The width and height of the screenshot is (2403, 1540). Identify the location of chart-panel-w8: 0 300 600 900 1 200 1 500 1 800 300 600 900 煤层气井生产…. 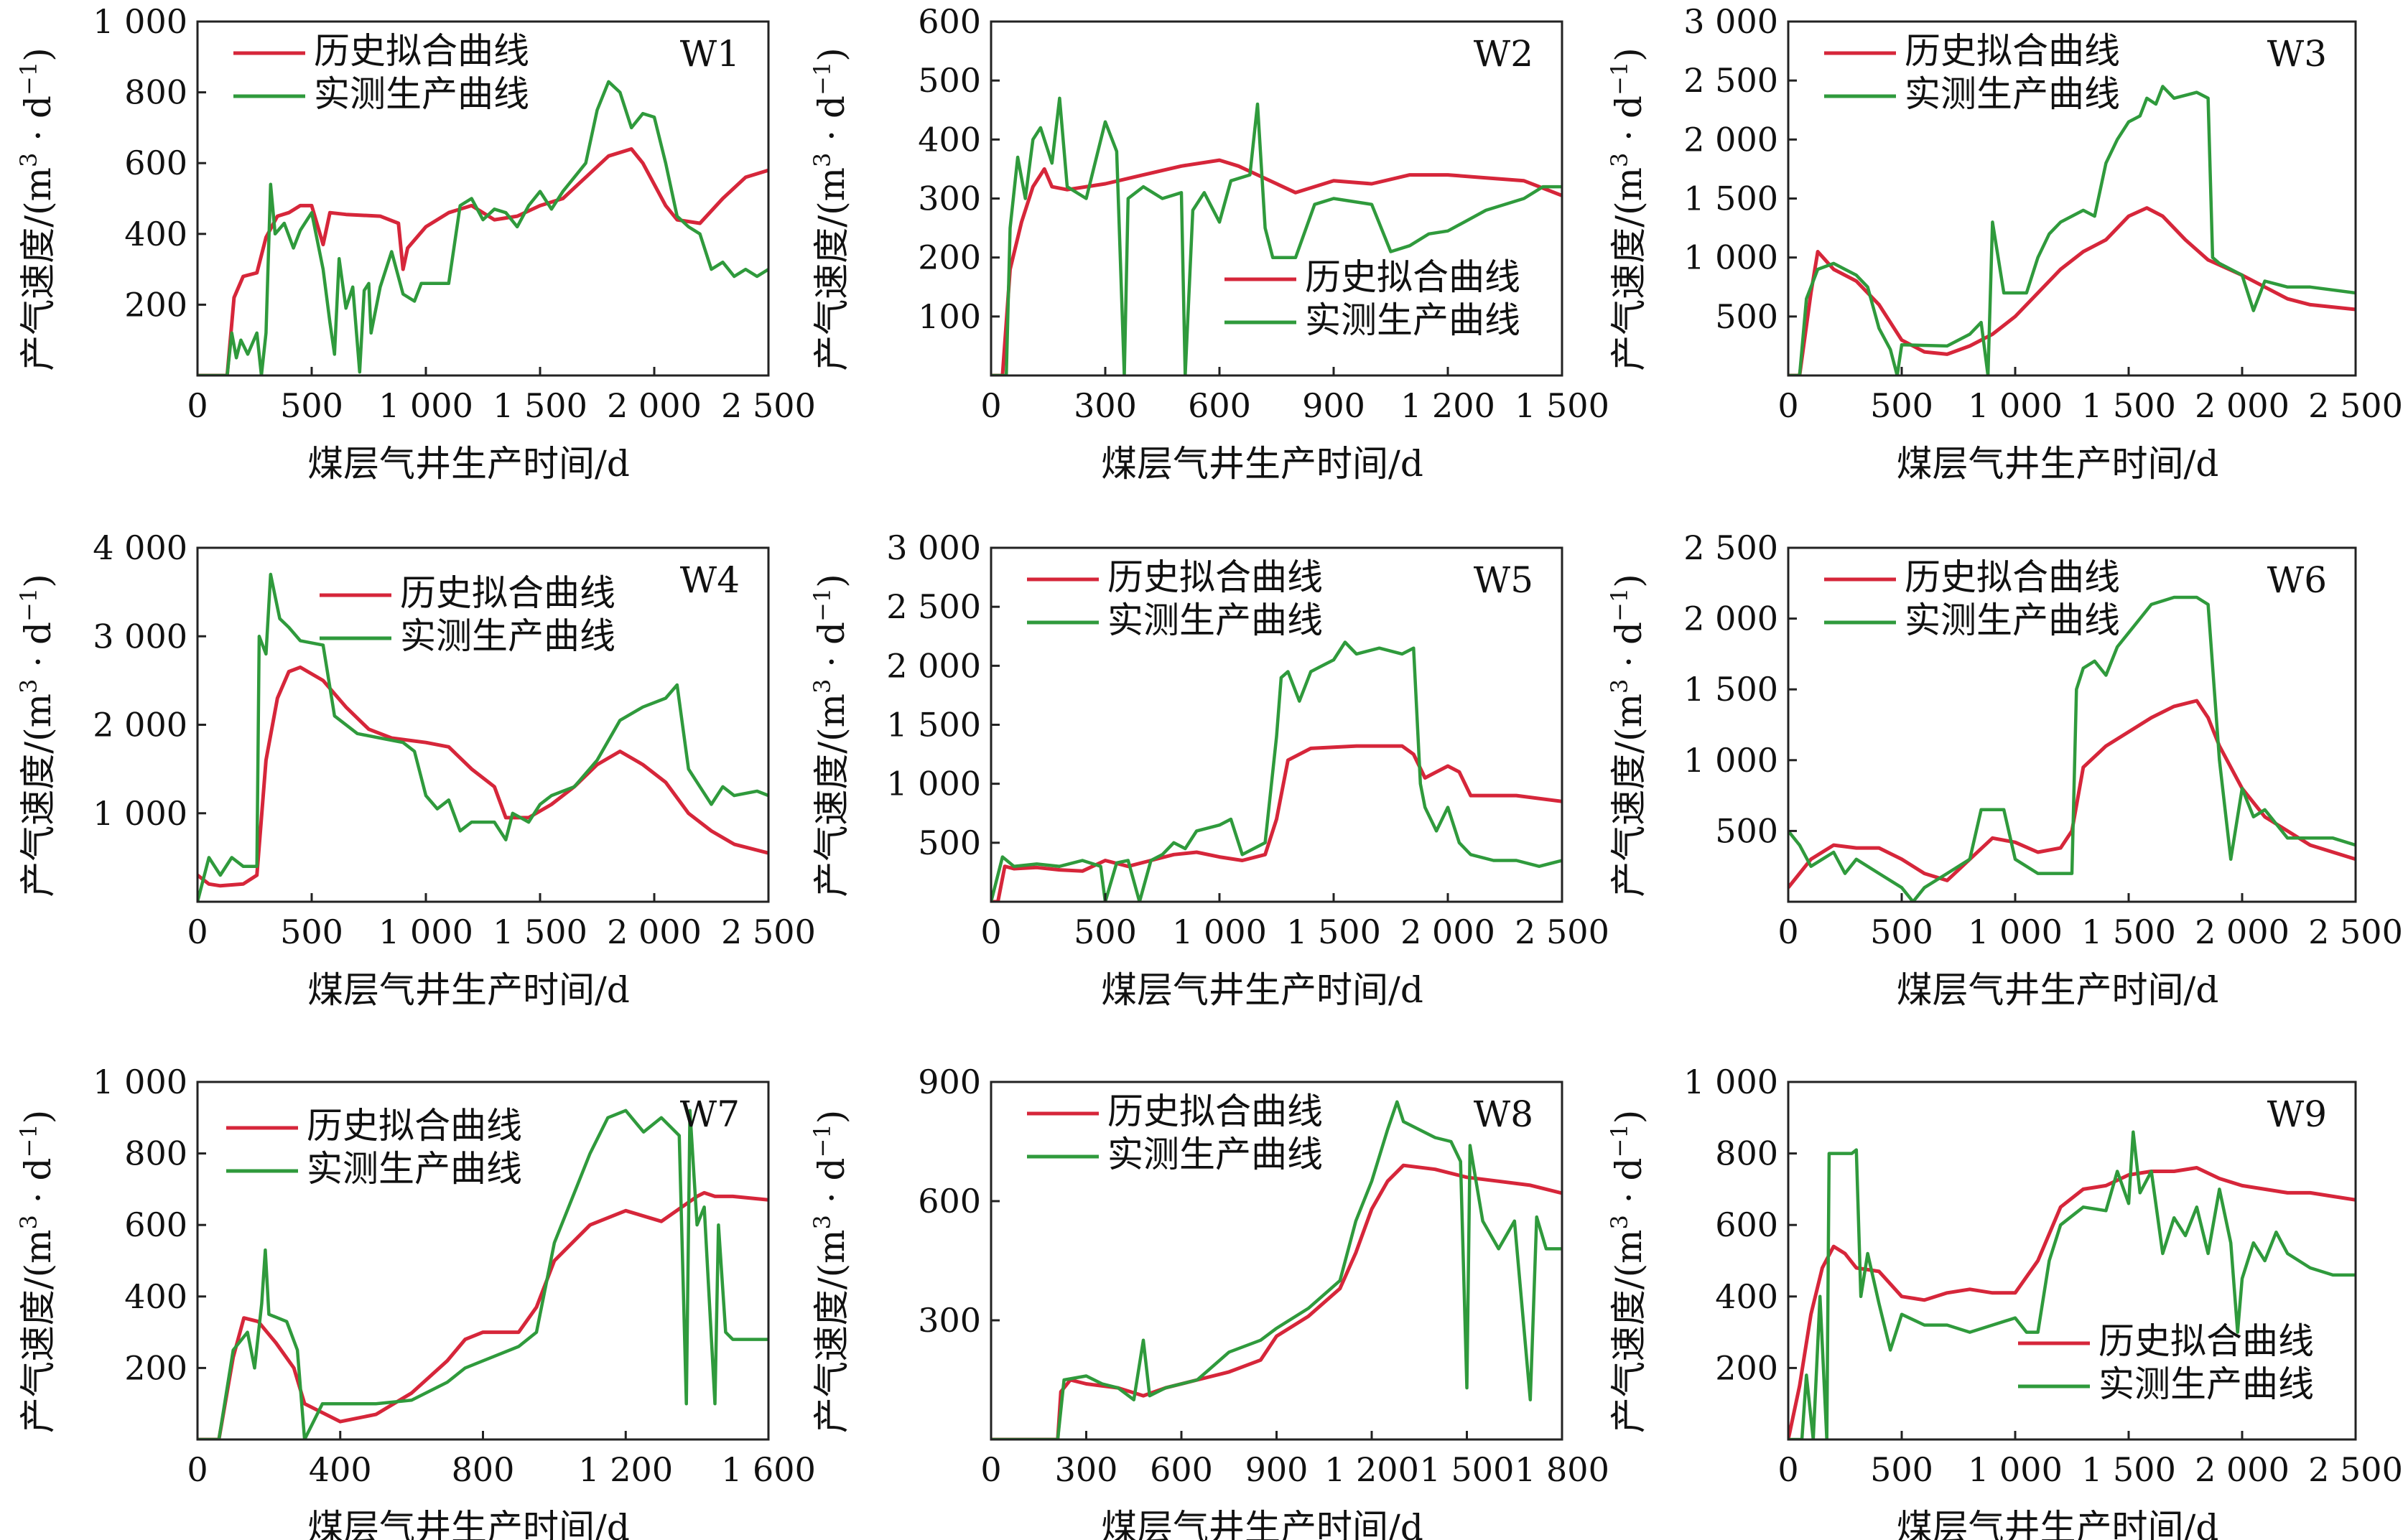
(1209, 1301).